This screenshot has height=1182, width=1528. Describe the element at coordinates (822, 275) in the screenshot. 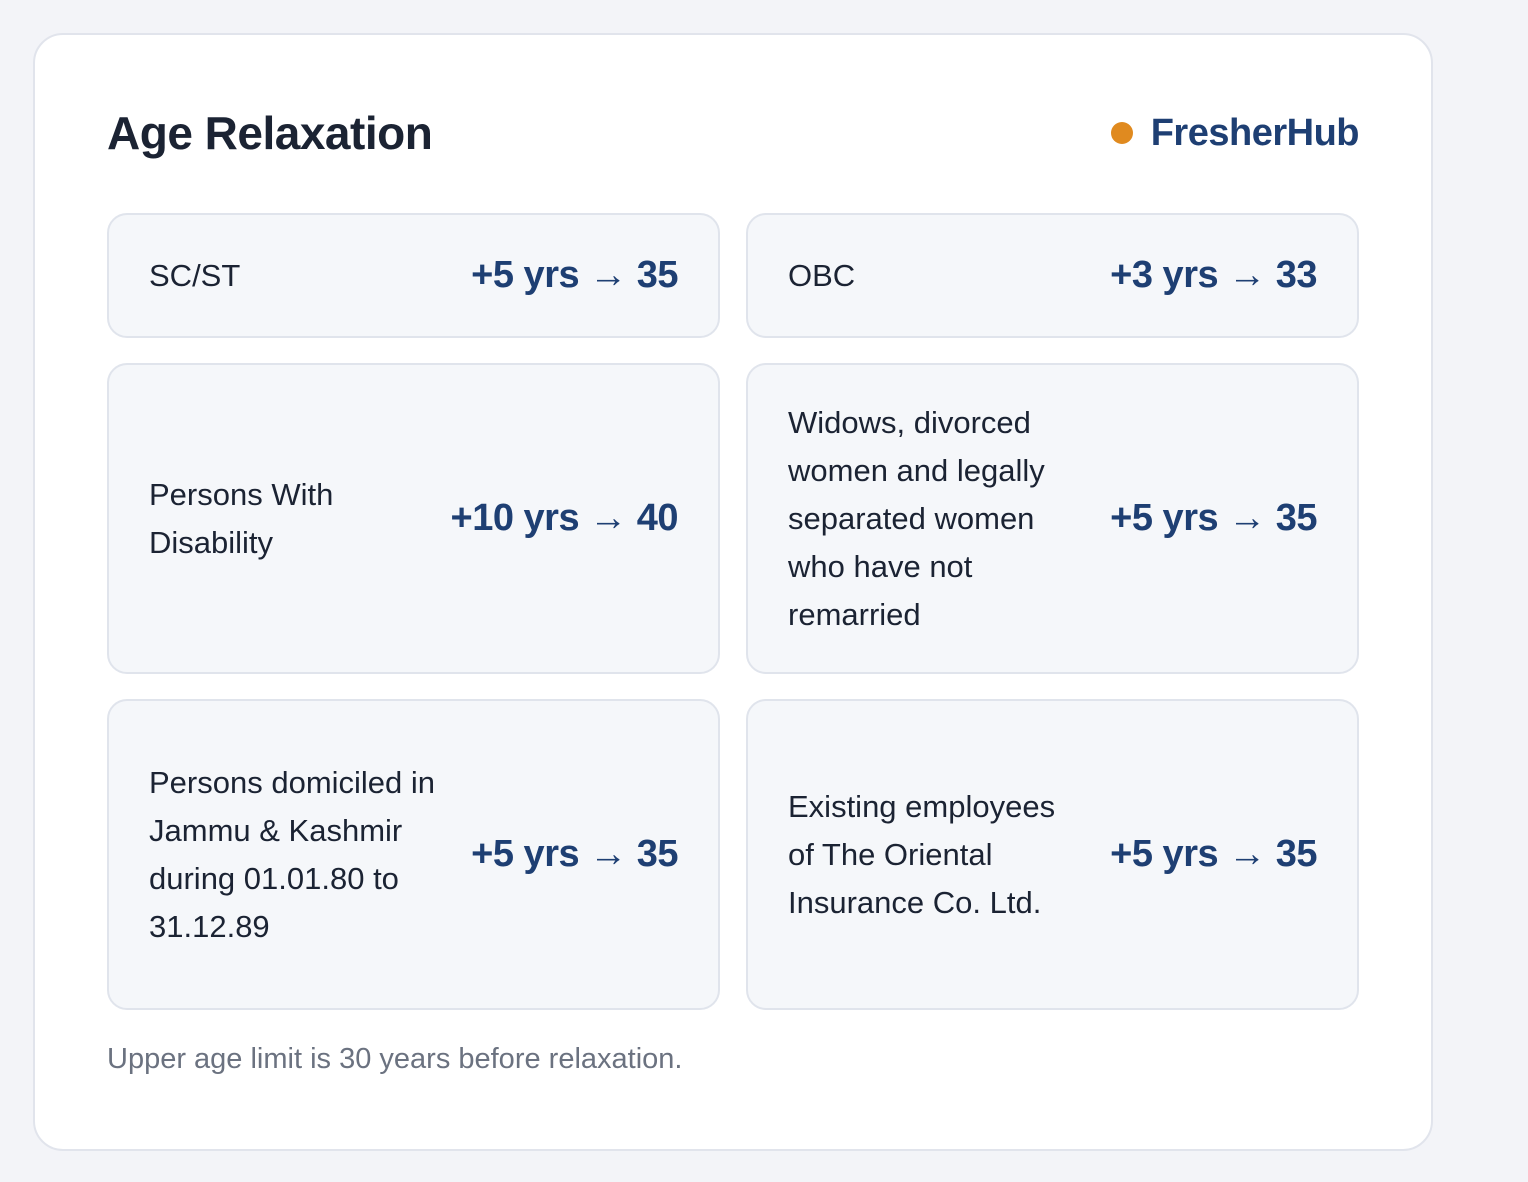

I see `category: OBC` at that location.